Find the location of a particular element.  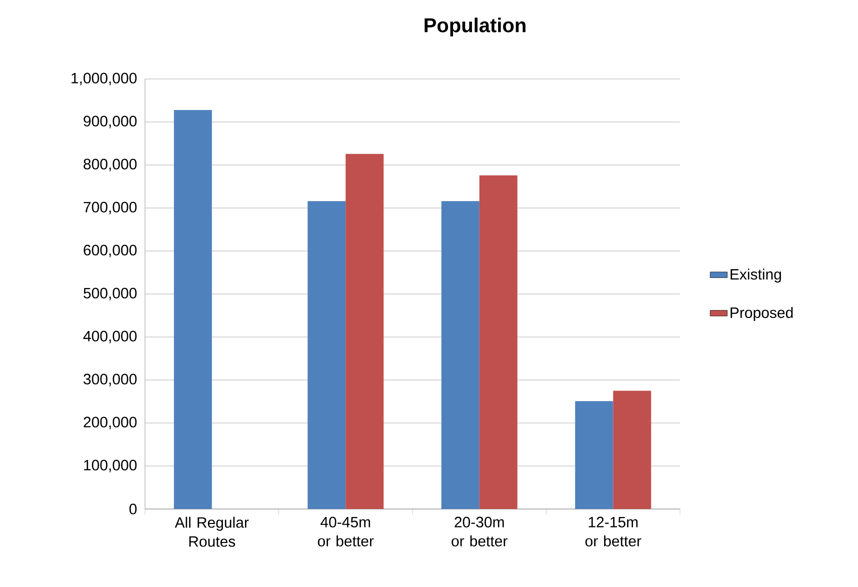

y-tick-label: 200,000 is located at coordinates (110, 423).